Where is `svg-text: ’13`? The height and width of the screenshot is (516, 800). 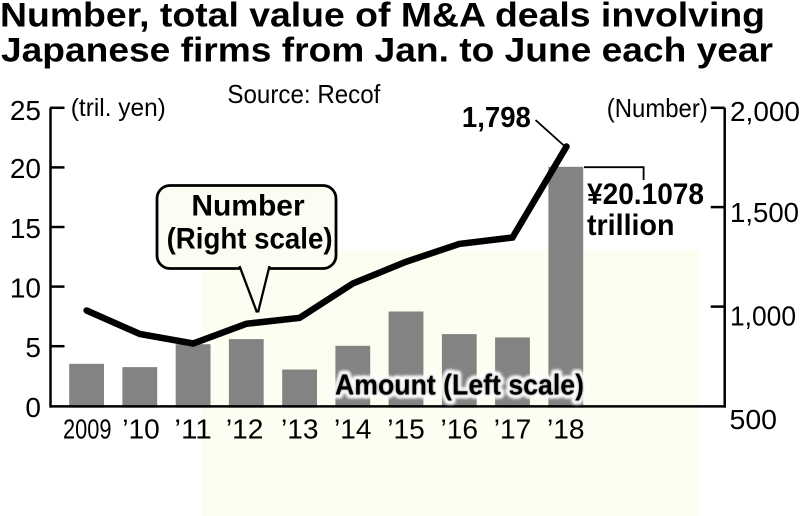
svg-text: ’13 is located at coordinates (300, 429).